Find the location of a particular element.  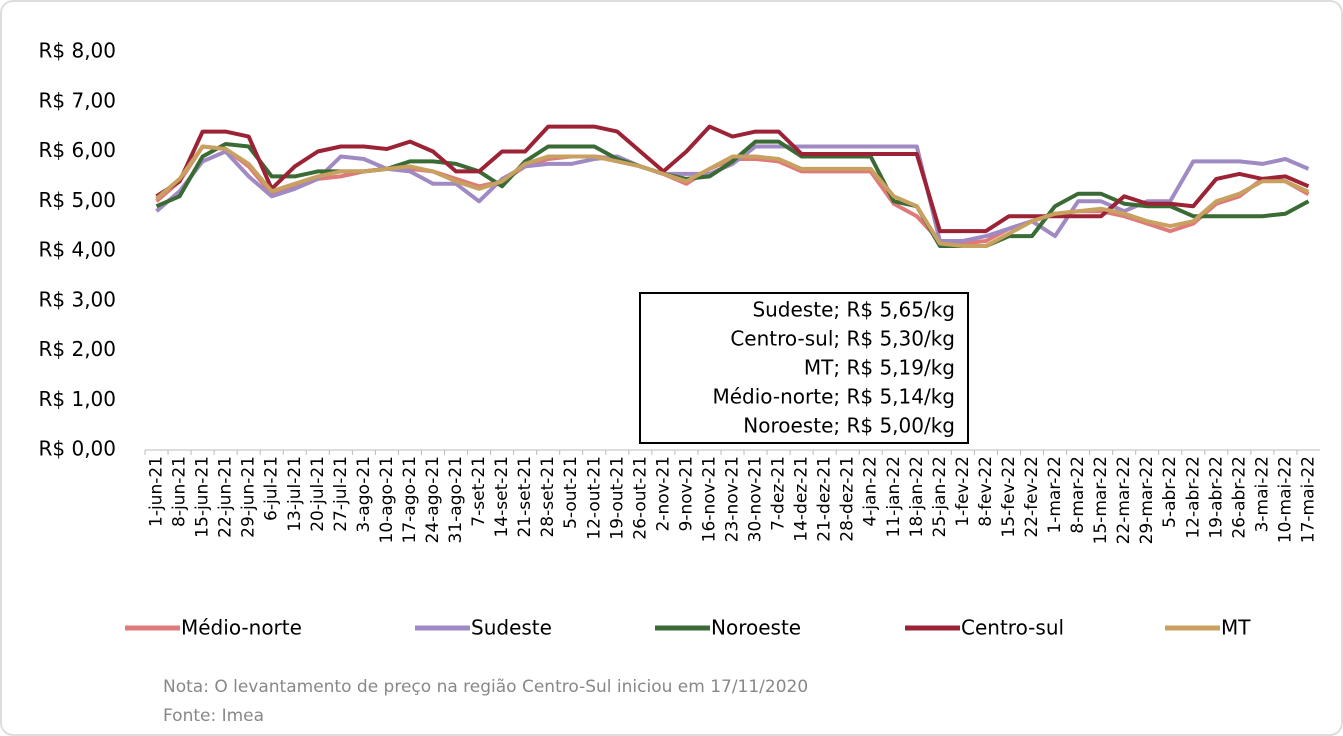

x-tick-label: 26-abr-22 is located at coordinates (1239, 497).